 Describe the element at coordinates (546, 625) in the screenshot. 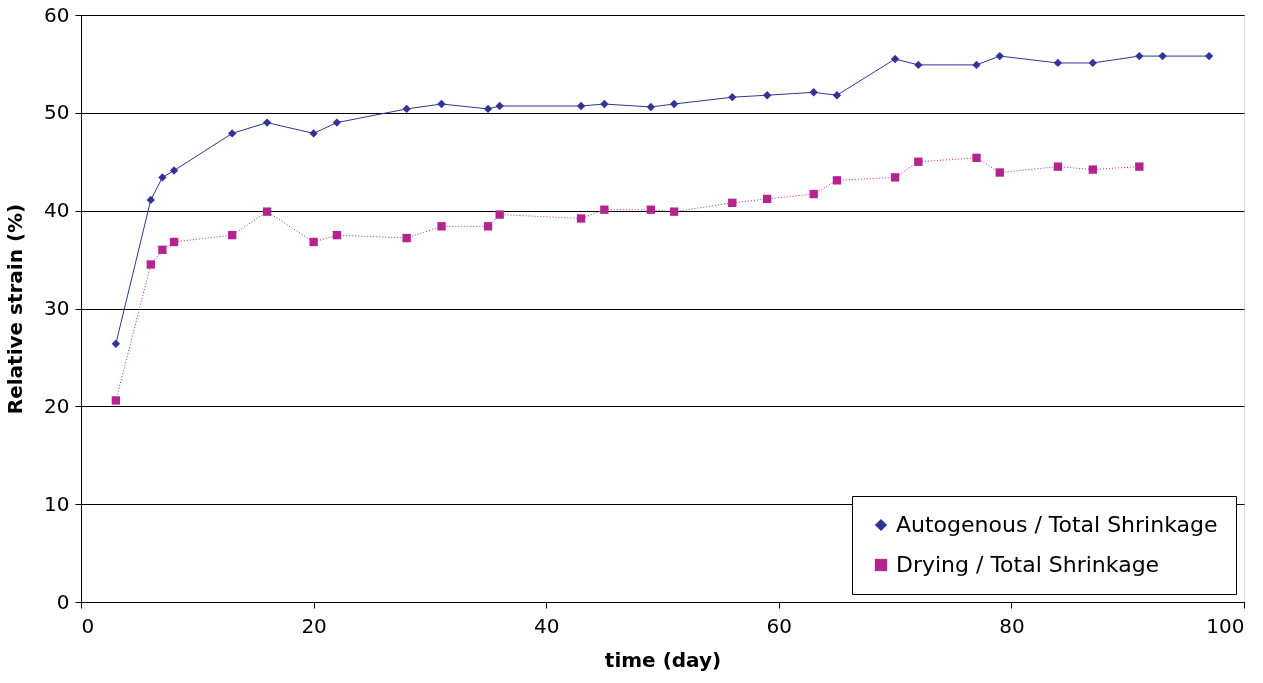

I see `x-tick-label: 40` at that location.